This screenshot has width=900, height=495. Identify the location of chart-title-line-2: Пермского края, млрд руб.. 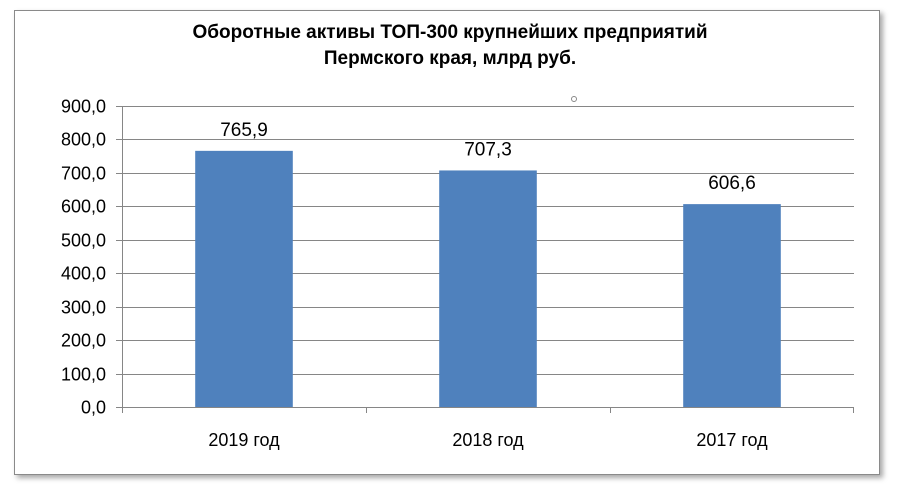
(450, 58).